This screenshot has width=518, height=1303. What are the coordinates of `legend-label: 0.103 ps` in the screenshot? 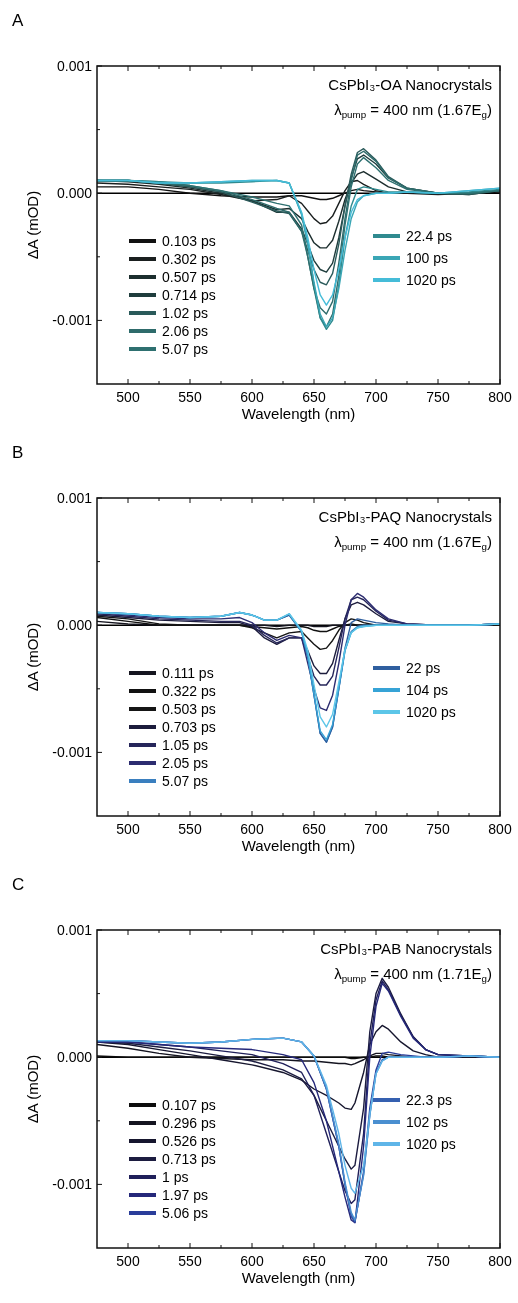 It's located at (189, 241).